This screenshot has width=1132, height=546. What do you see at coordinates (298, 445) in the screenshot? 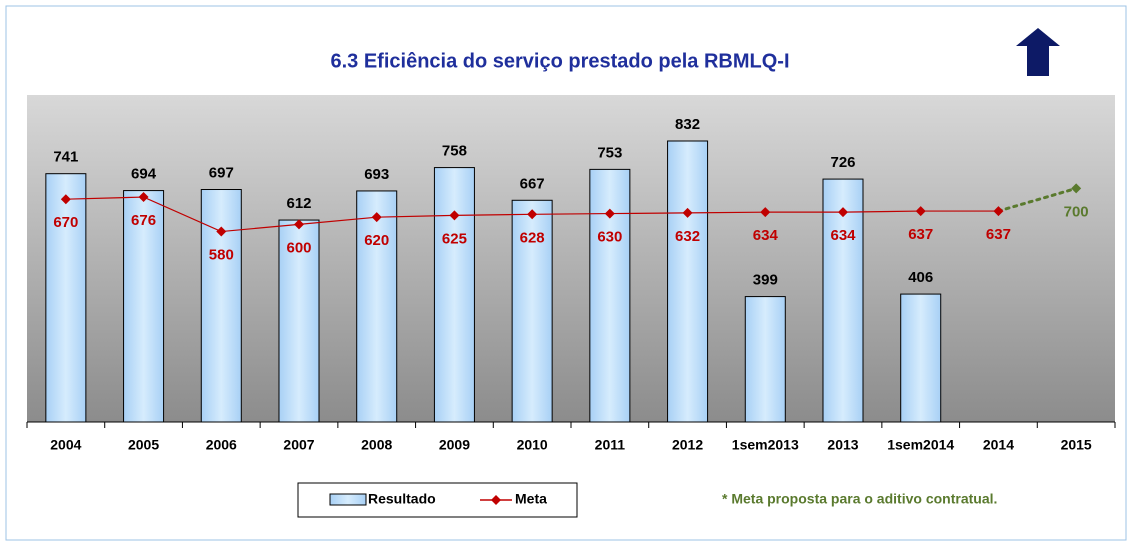
I see `x-tick-label: 2007` at bounding box center [298, 445].